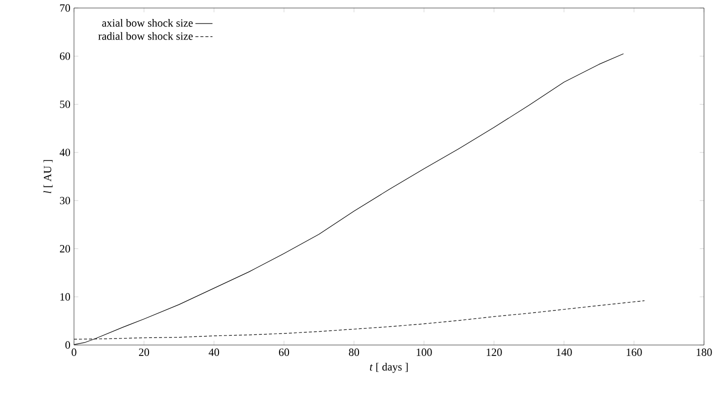 This screenshot has width=715, height=410. I want to click on y-tick-label: 60, so click(65, 56).